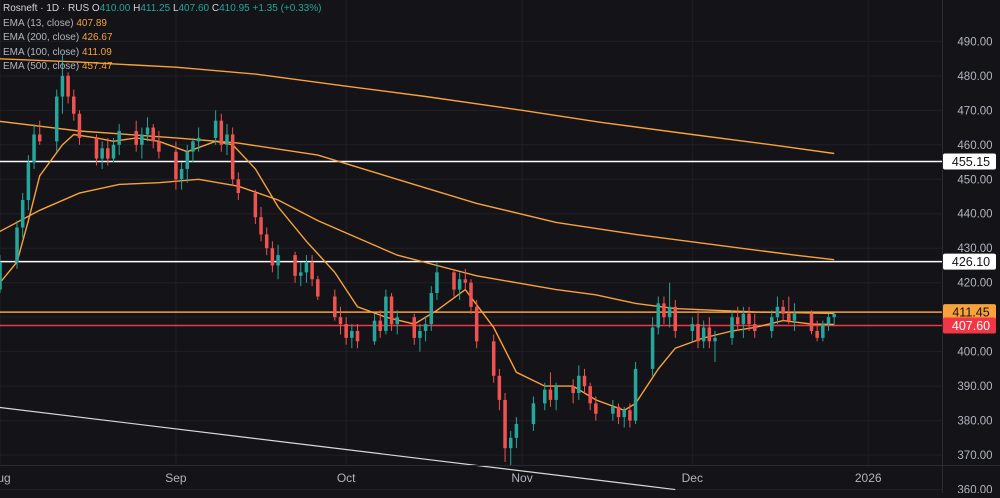  What do you see at coordinates (162, 24) in the screenshot?
I see `legend-ema13: EMA (13, close) 407.89` at bounding box center [162, 24].